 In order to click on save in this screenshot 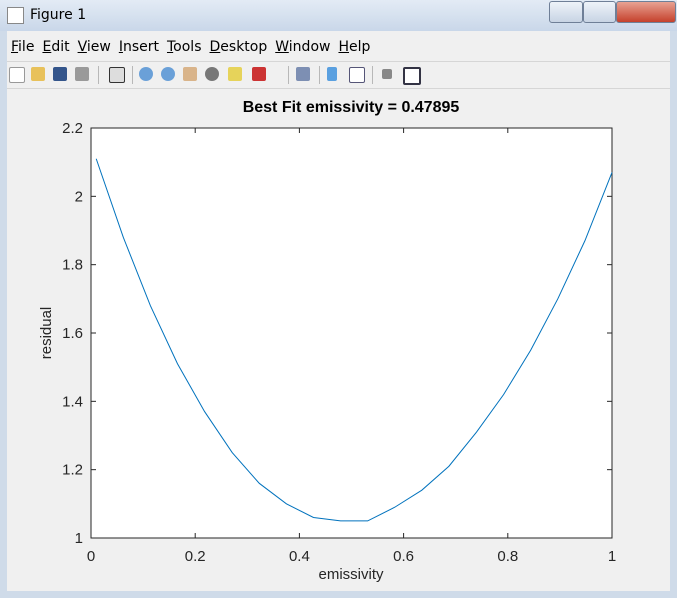, I will do `click(60, 74)`.